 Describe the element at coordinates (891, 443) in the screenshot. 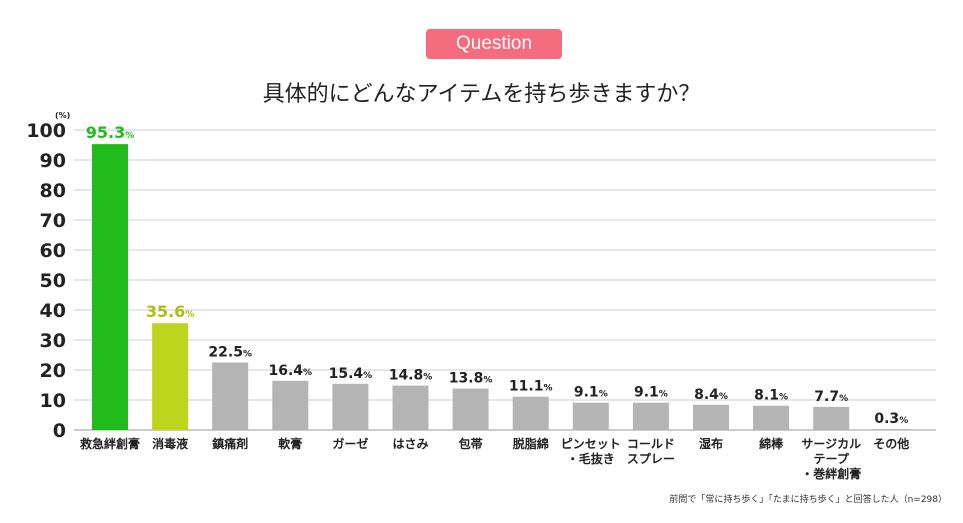

I see `x-tick-label: その他` at that location.